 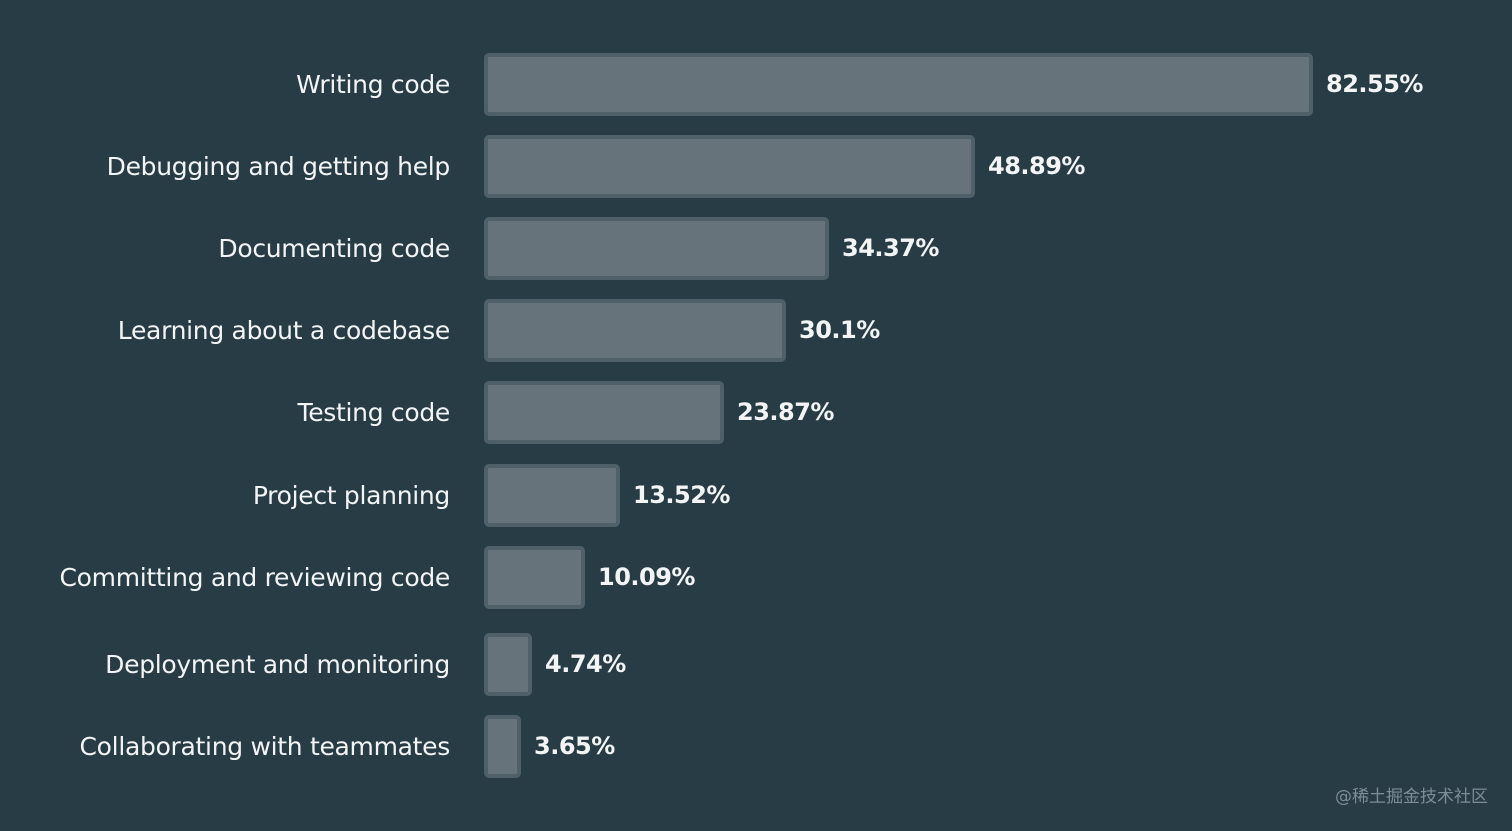 I want to click on category-label-documenting-code: Documenting code, so click(x=334, y=248).